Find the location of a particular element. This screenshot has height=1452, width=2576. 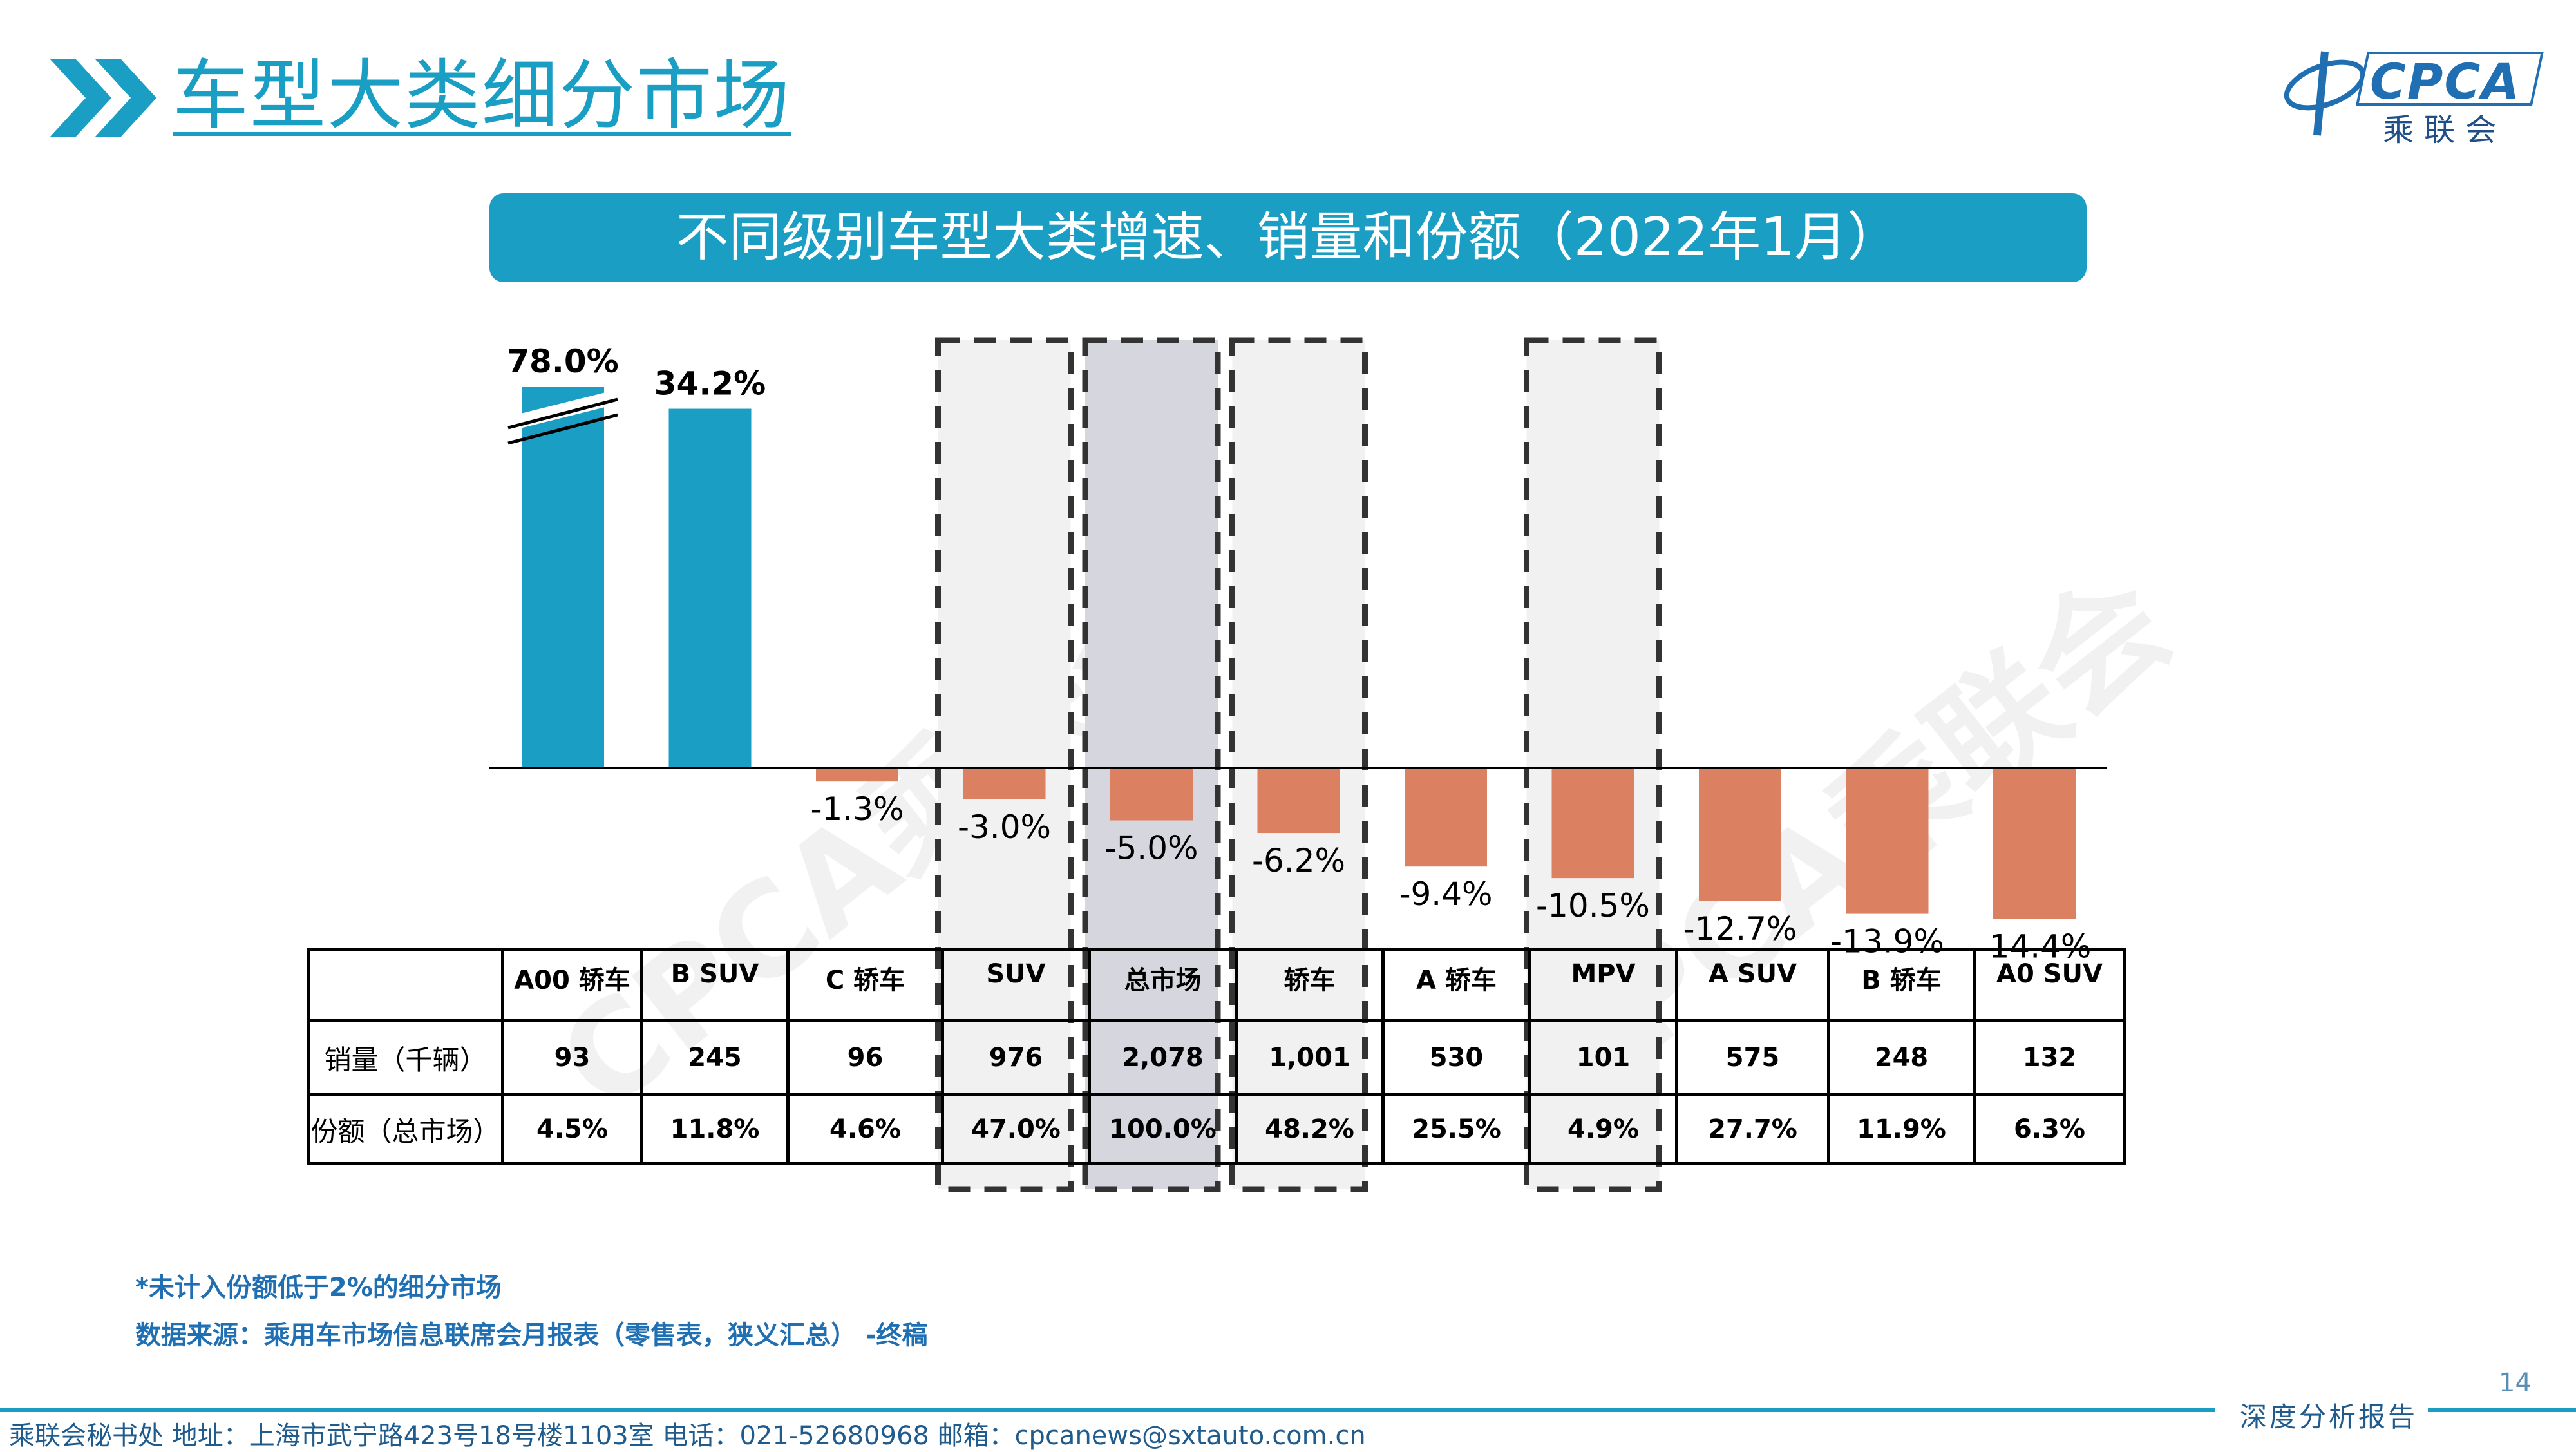

bar-C 轿车 is located at coordinates (857, 775).